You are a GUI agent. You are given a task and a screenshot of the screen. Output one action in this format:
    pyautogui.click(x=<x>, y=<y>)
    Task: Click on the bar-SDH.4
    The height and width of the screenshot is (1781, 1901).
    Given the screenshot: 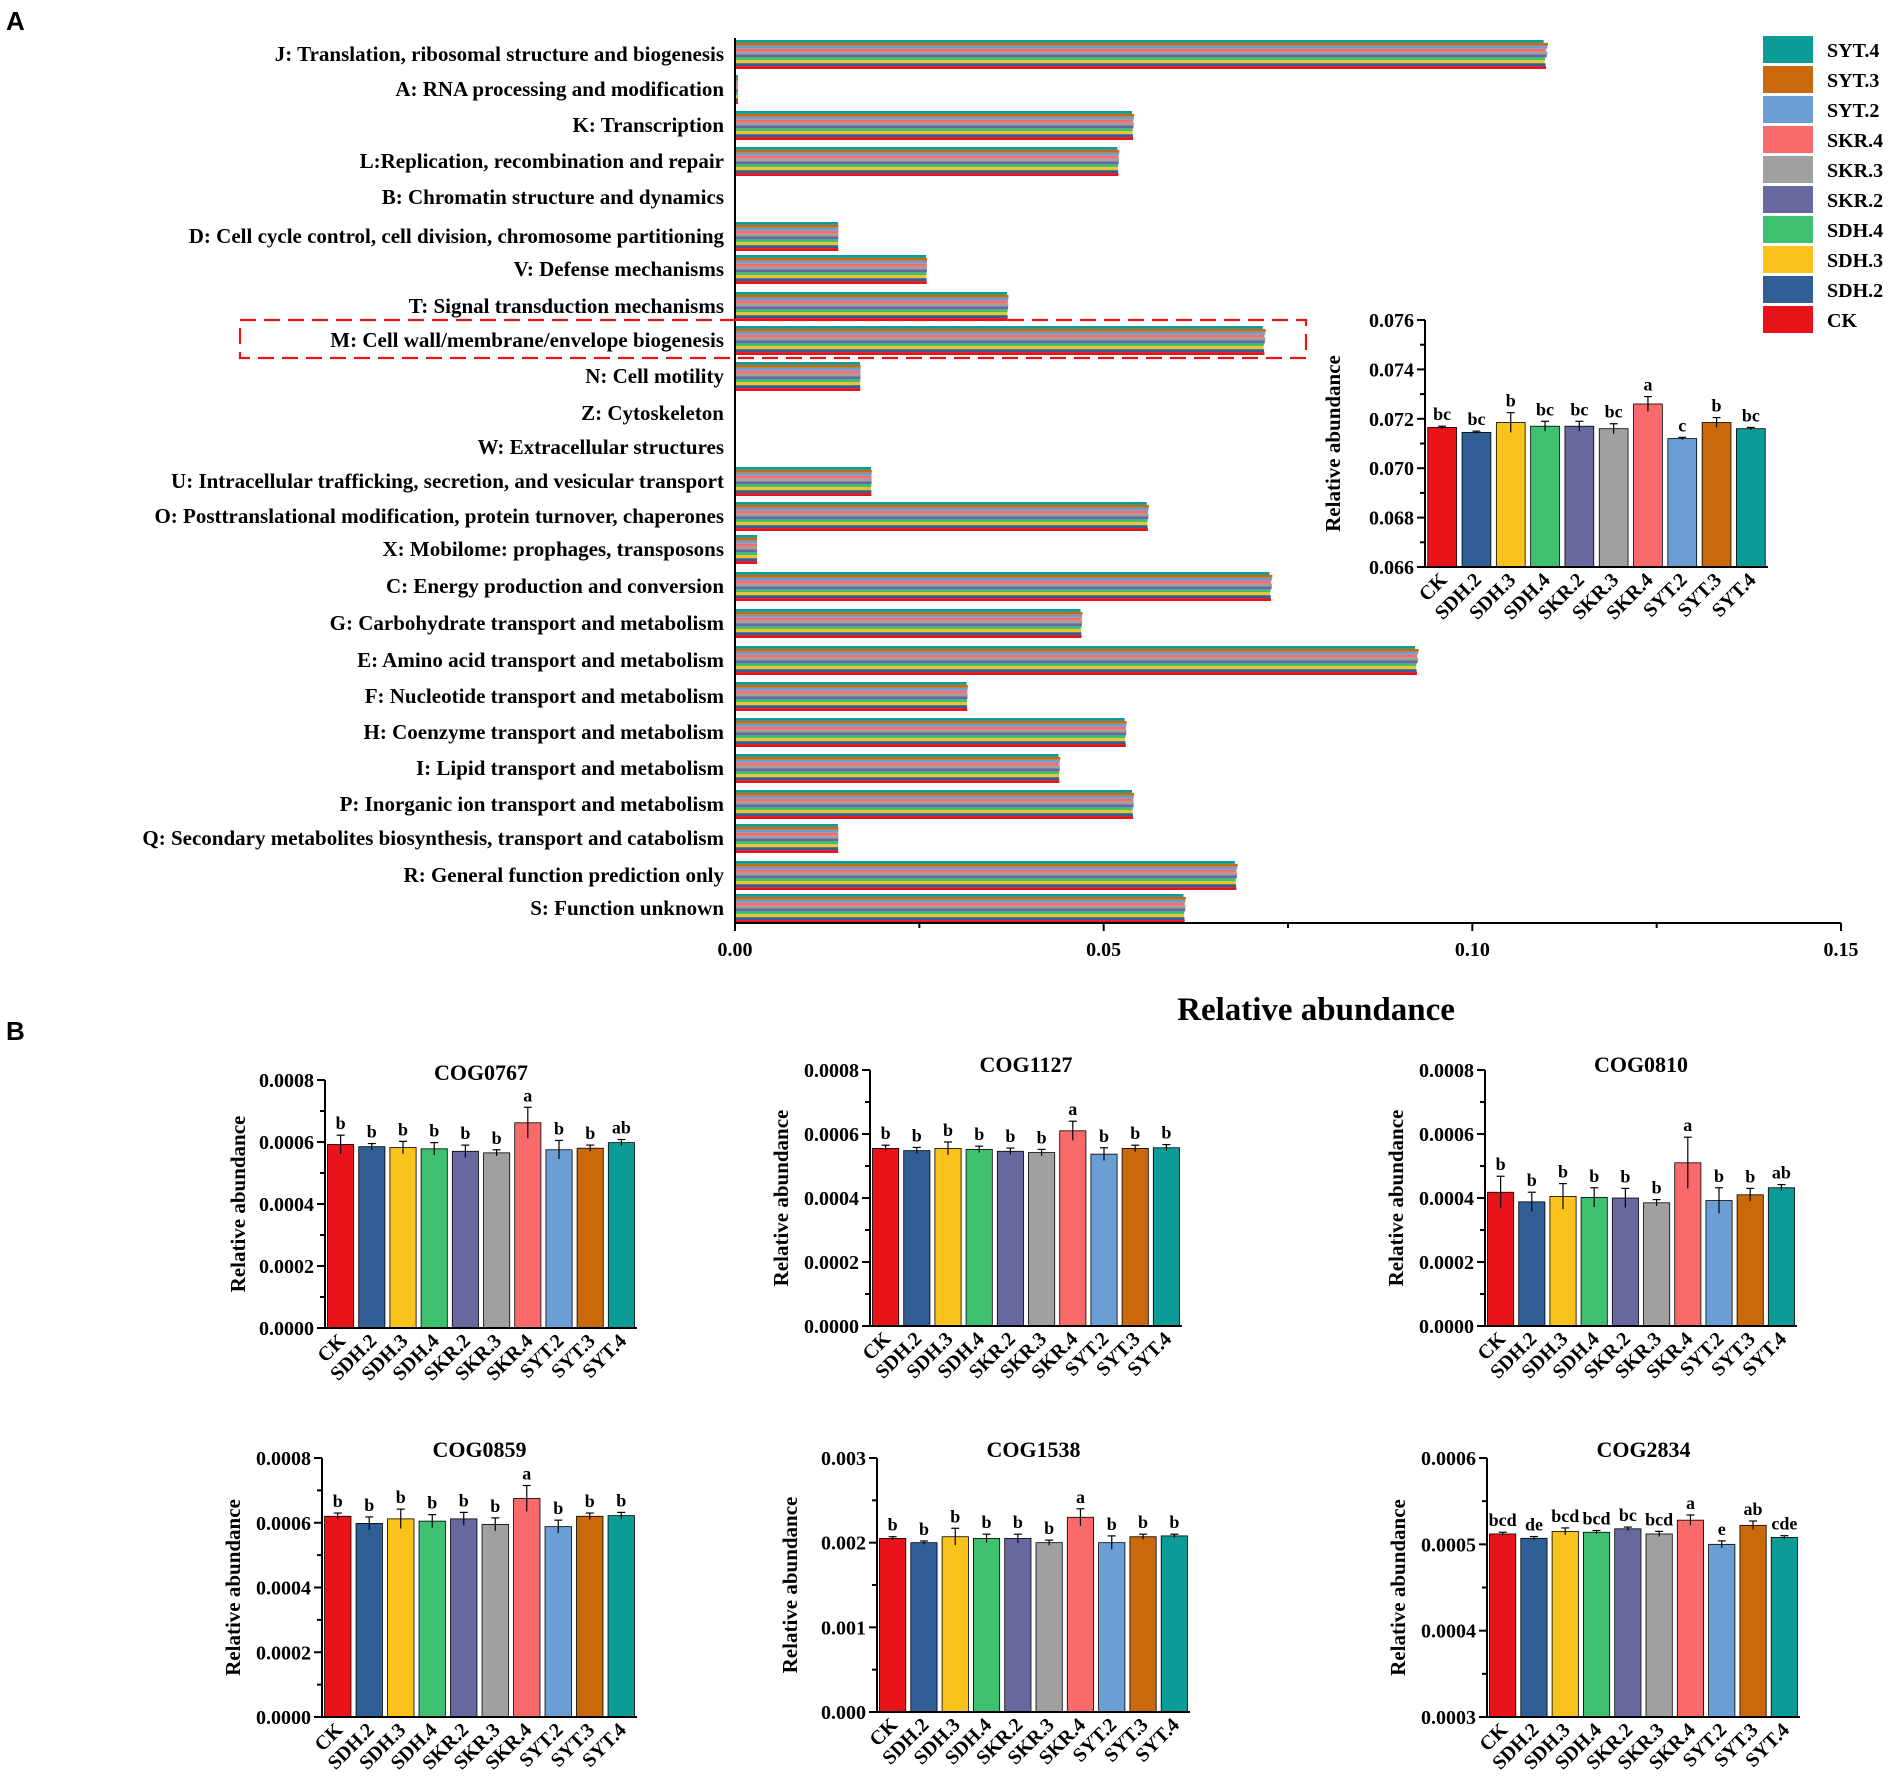 What is the action you would take?
    pyautogui.click(x=1545, y=496)
    